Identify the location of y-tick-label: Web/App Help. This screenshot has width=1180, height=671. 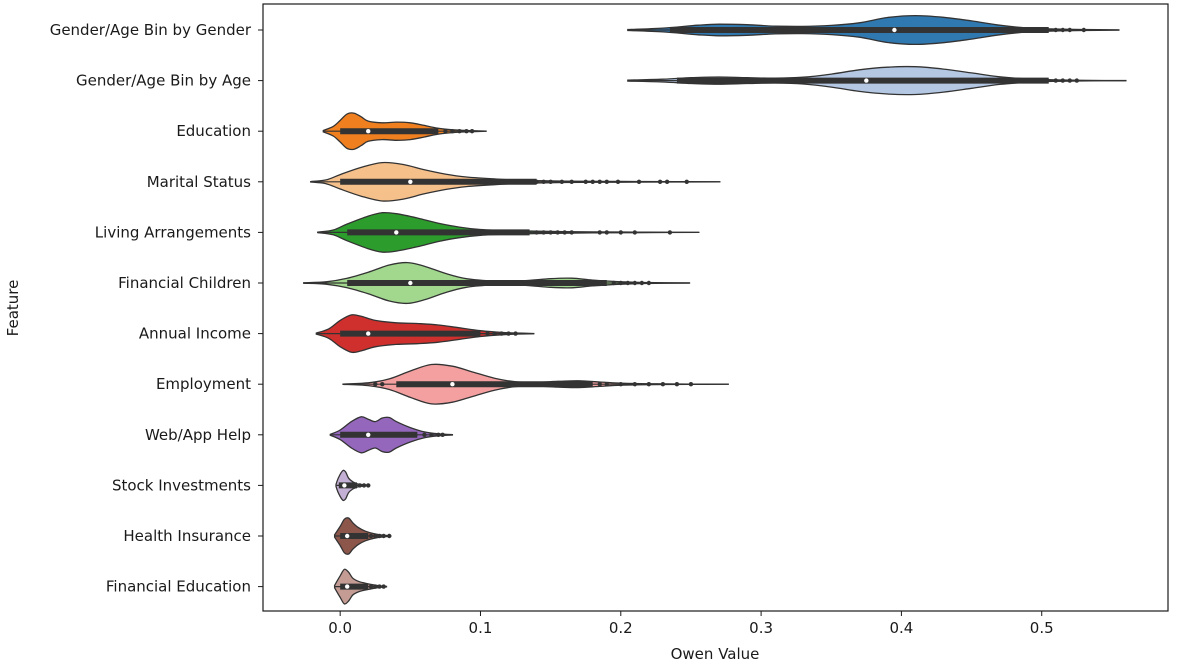
(198, 435).